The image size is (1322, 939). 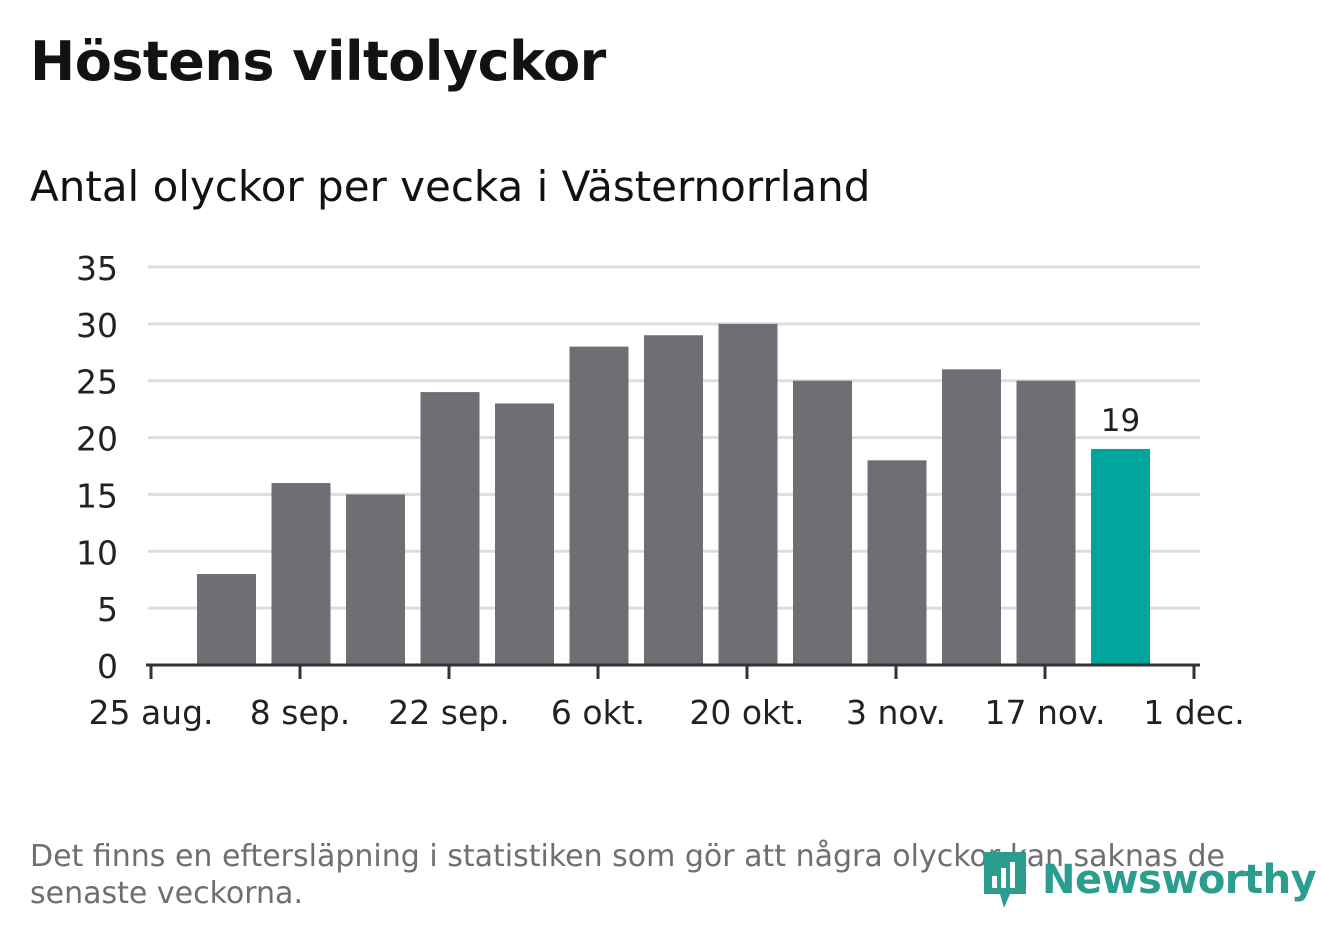 I want to click on x-tick-label: 22 sep., so click(x=448, y=712).